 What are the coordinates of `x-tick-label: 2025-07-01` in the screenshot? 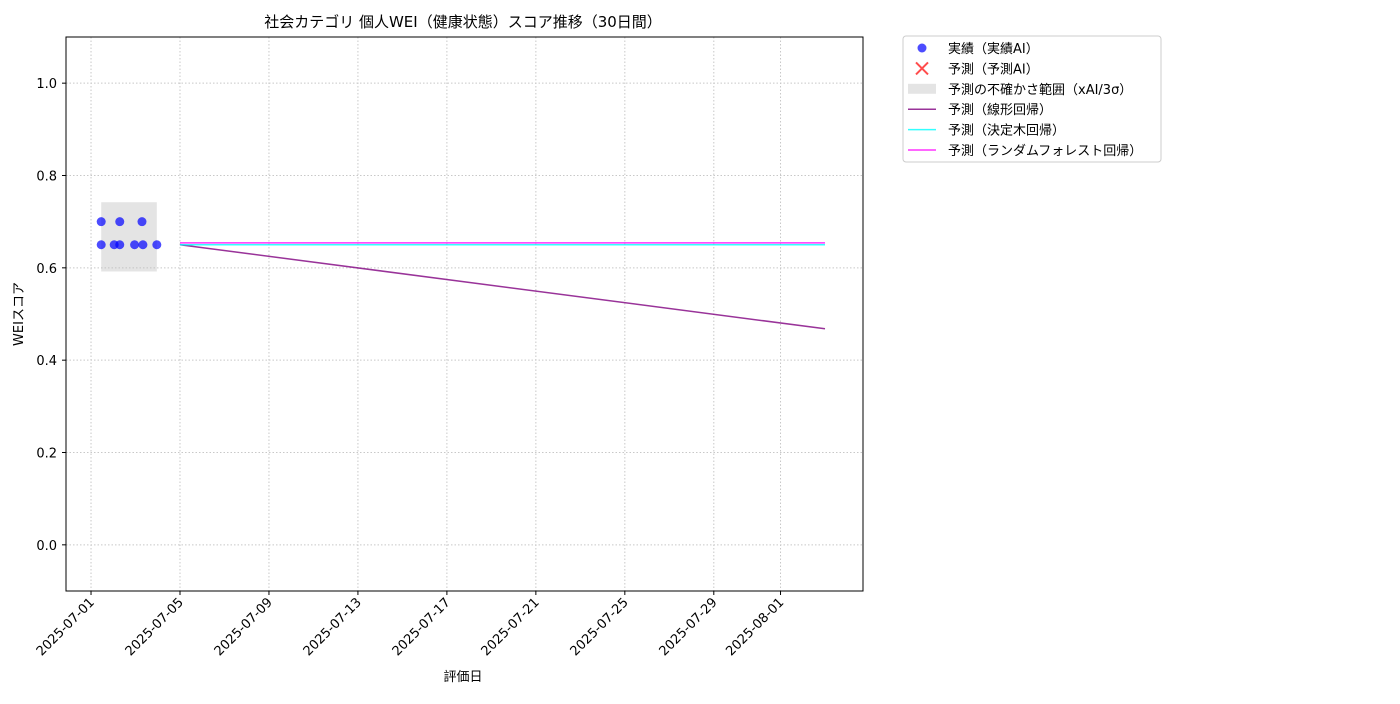 It's located at (66, 627).